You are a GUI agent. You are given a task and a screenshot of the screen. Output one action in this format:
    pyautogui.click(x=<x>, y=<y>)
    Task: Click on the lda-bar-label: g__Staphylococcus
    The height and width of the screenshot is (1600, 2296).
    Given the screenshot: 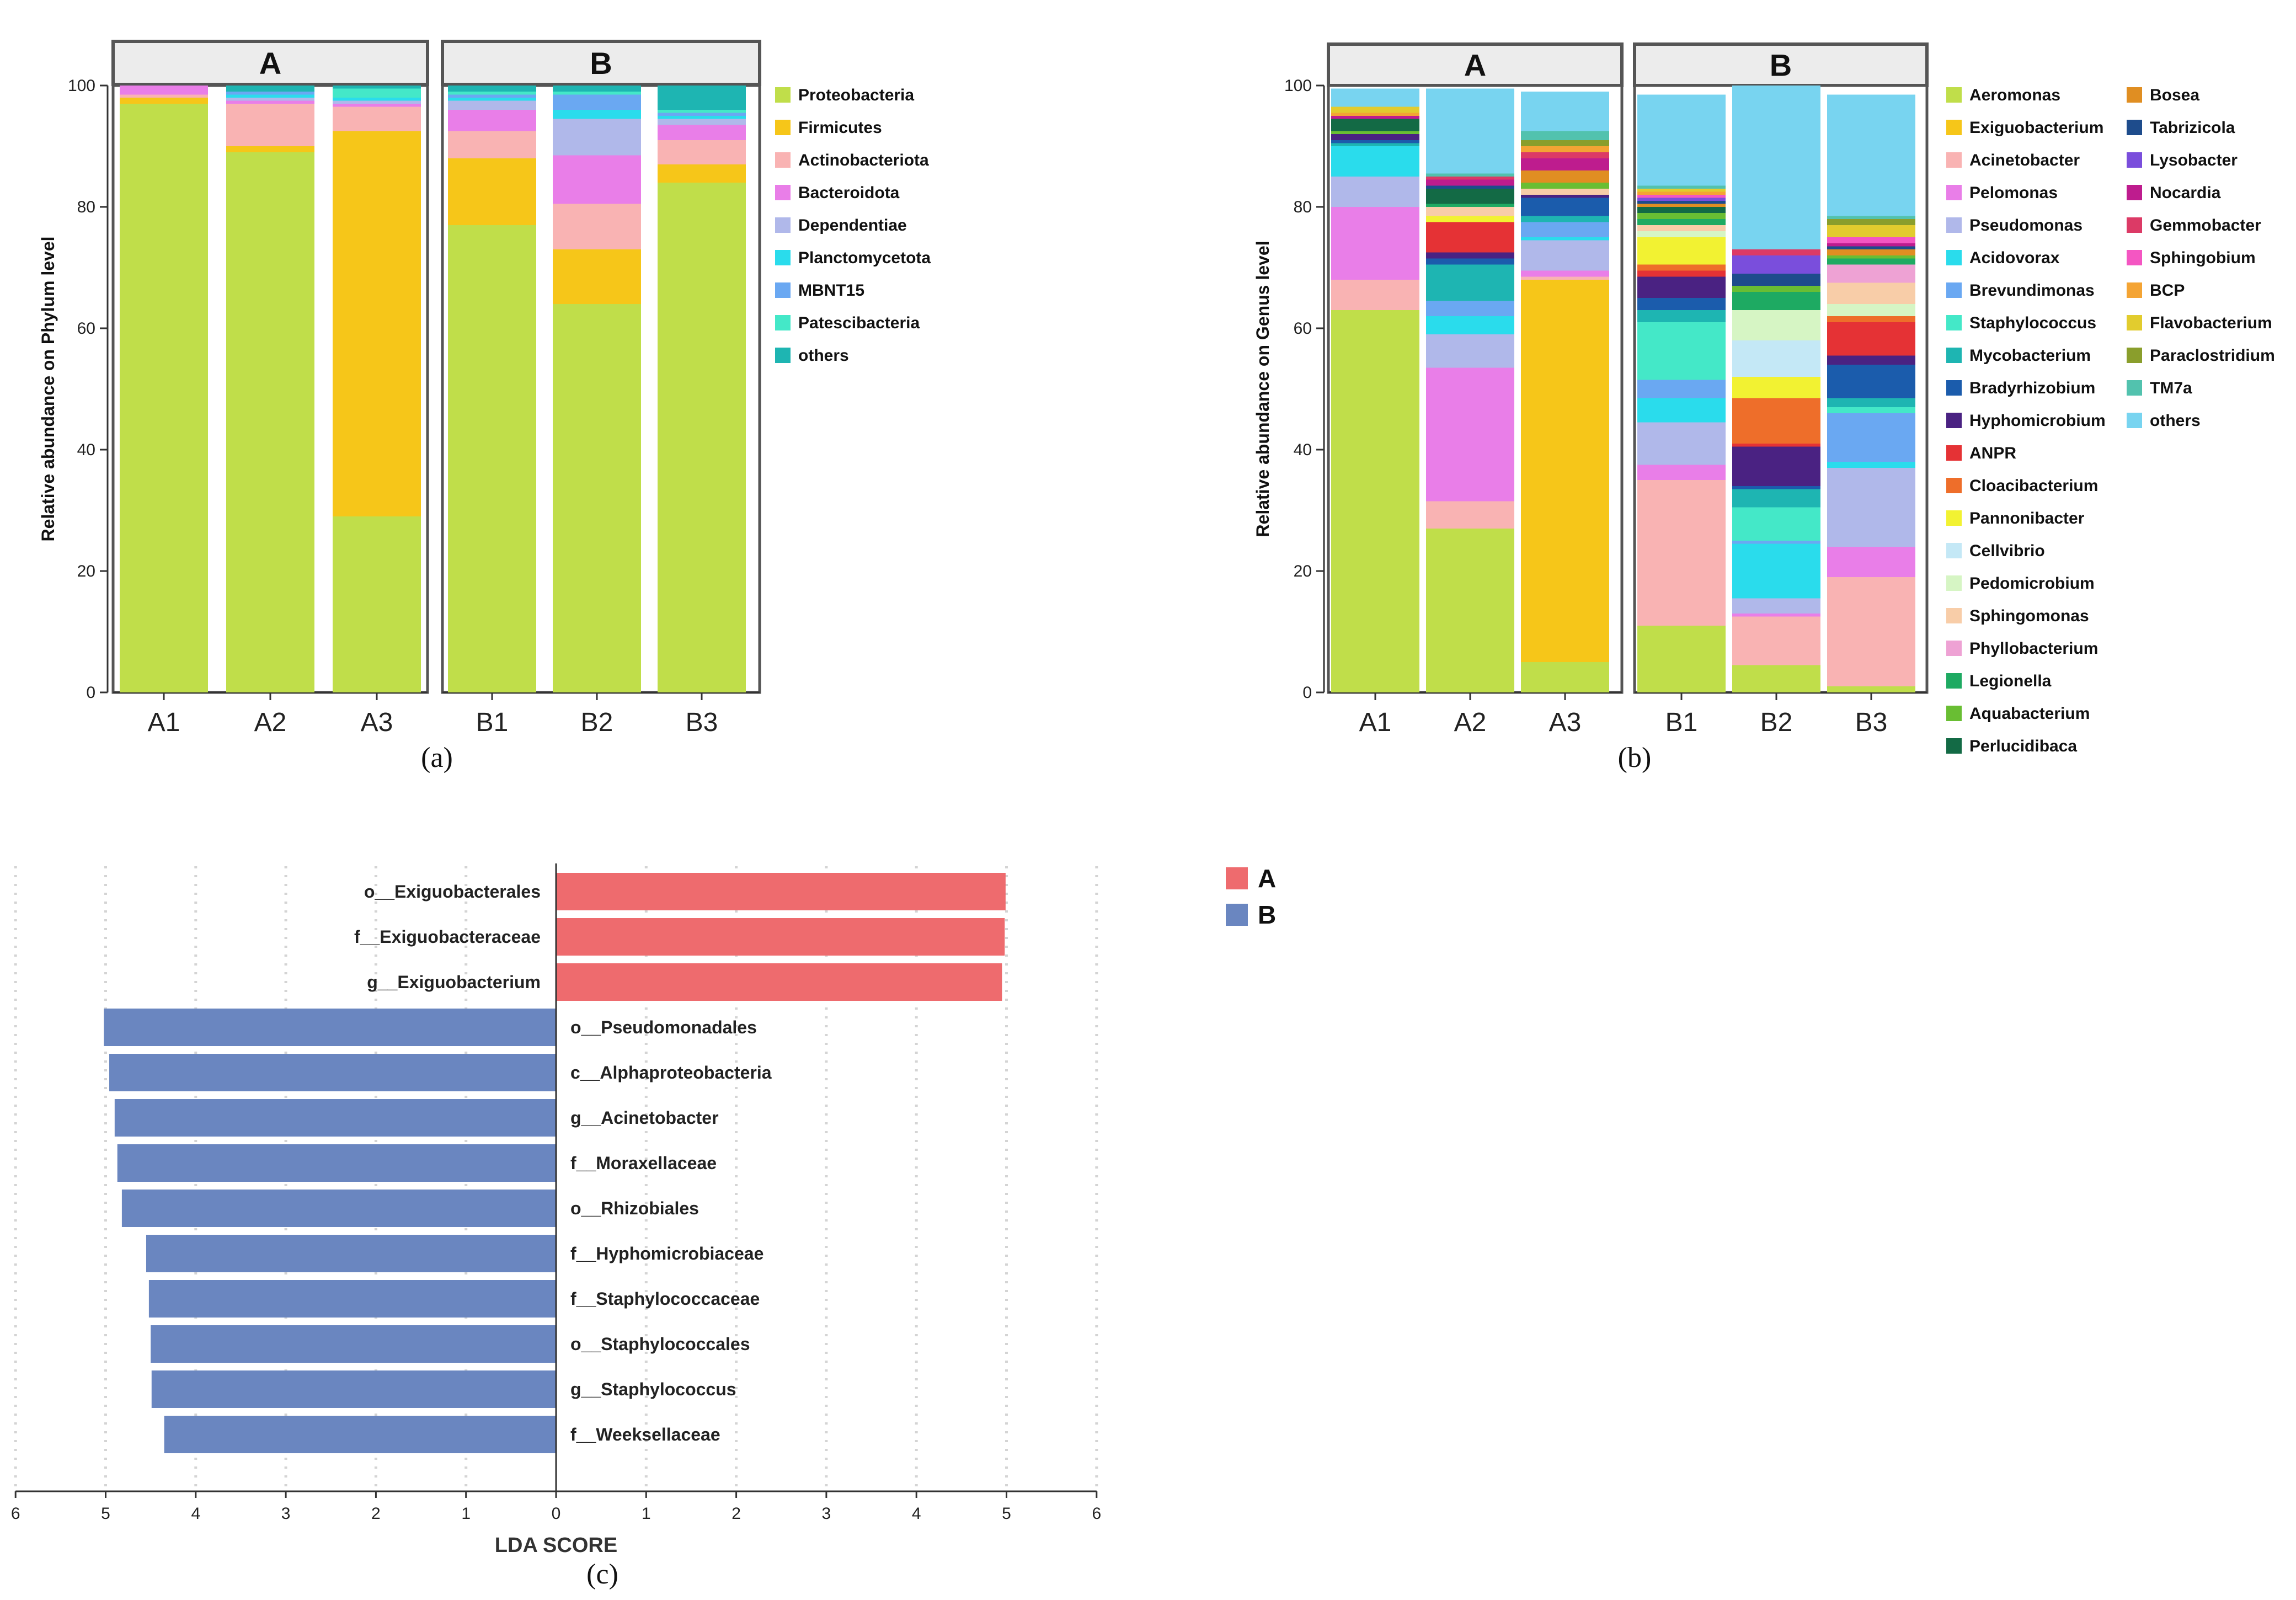 What is the action you would take?
    pyautogui.click(x=653, y=1389)
    